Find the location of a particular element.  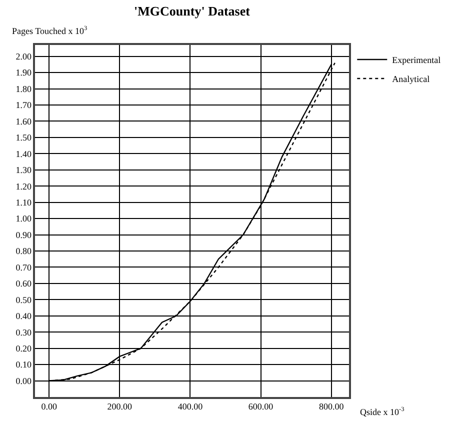

legend-label: Experimental is located at coordinates (417, 60).